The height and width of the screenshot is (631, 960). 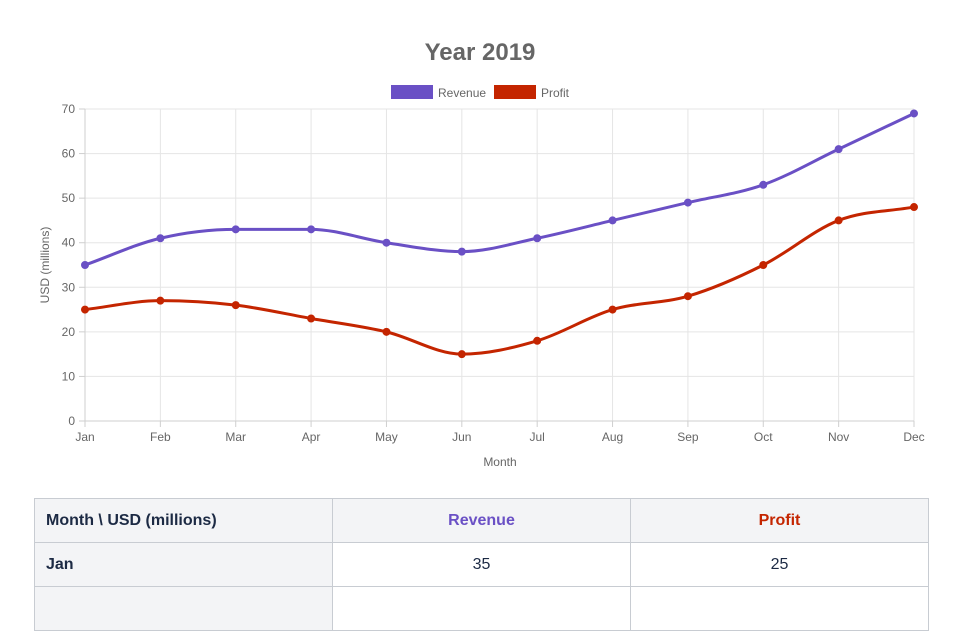 What do you see at coordinates (71, 421) in the screenshot?
I see `y-tick-label: 0` at bounding box center [71, 421].